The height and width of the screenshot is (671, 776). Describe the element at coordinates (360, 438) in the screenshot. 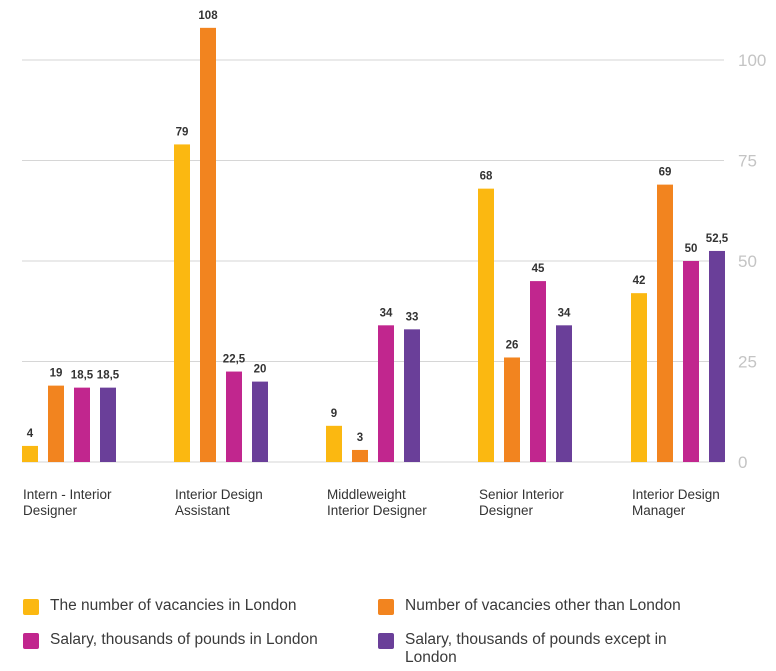

I see `bar-value-label: 3` at that location.